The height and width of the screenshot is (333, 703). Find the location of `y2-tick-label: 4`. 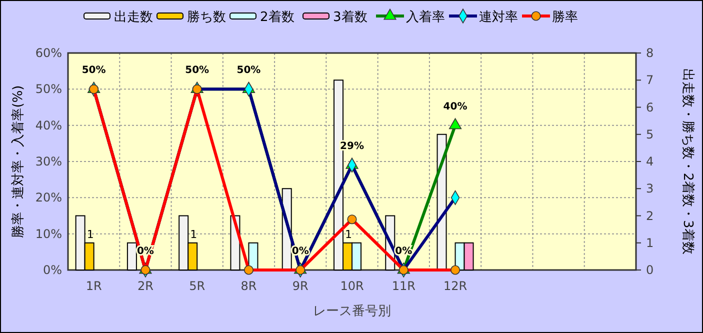

y2-tick-label: 4 is located at coordinates (650, 161).